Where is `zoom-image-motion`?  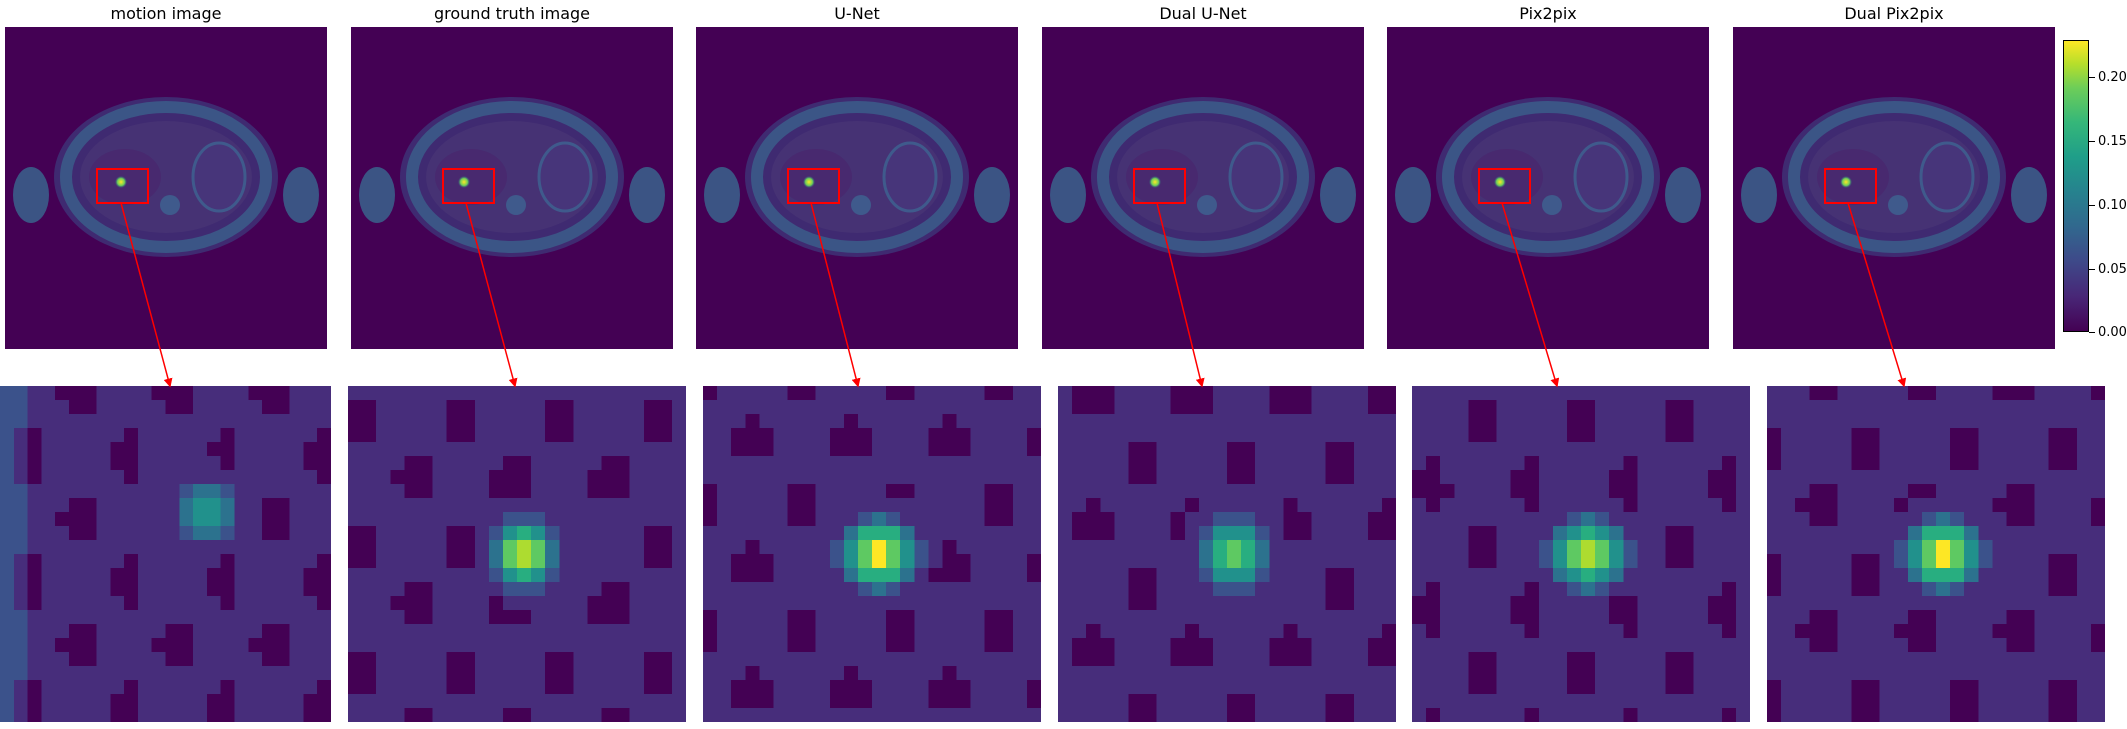 zoom-image-motion is located at coordinates (165, 554).